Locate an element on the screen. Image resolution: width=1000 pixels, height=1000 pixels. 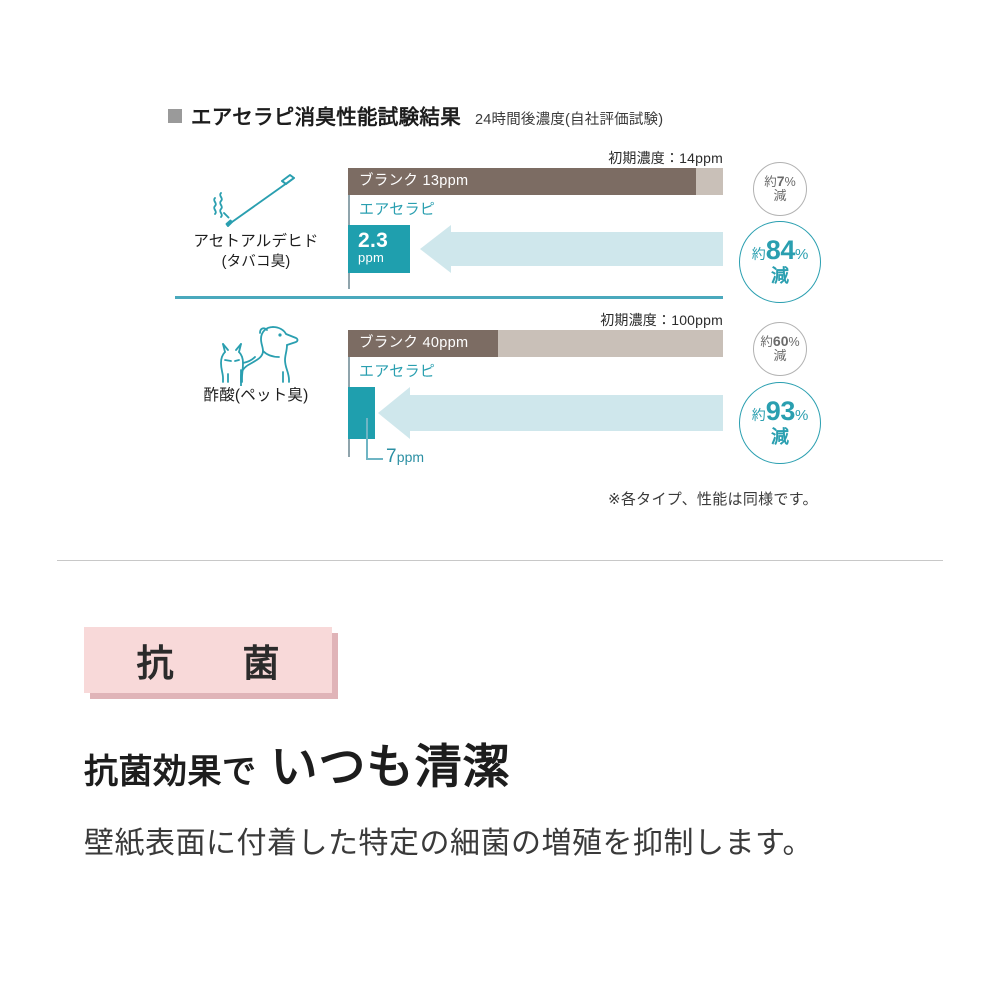
blank-bar-label: ブランク 13ppm is located at coordinates (414, 181).